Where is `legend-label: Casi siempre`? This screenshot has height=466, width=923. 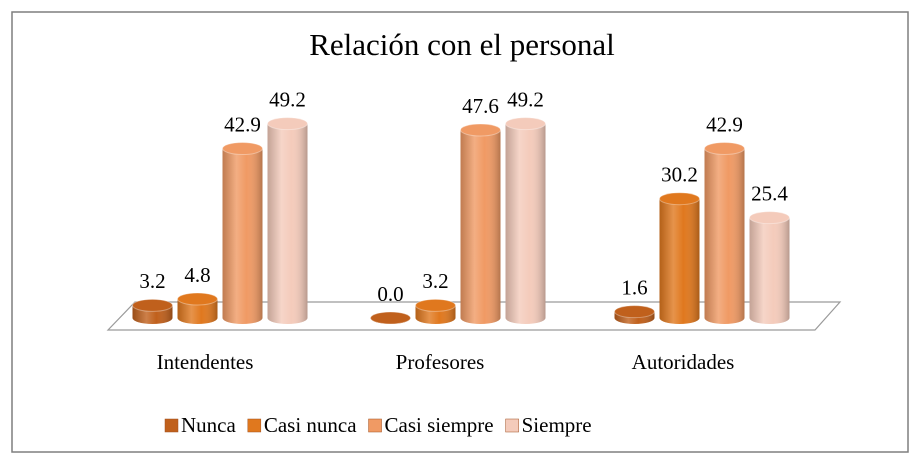
legend-label: Casi siempre is located at coordinates (439, 425).